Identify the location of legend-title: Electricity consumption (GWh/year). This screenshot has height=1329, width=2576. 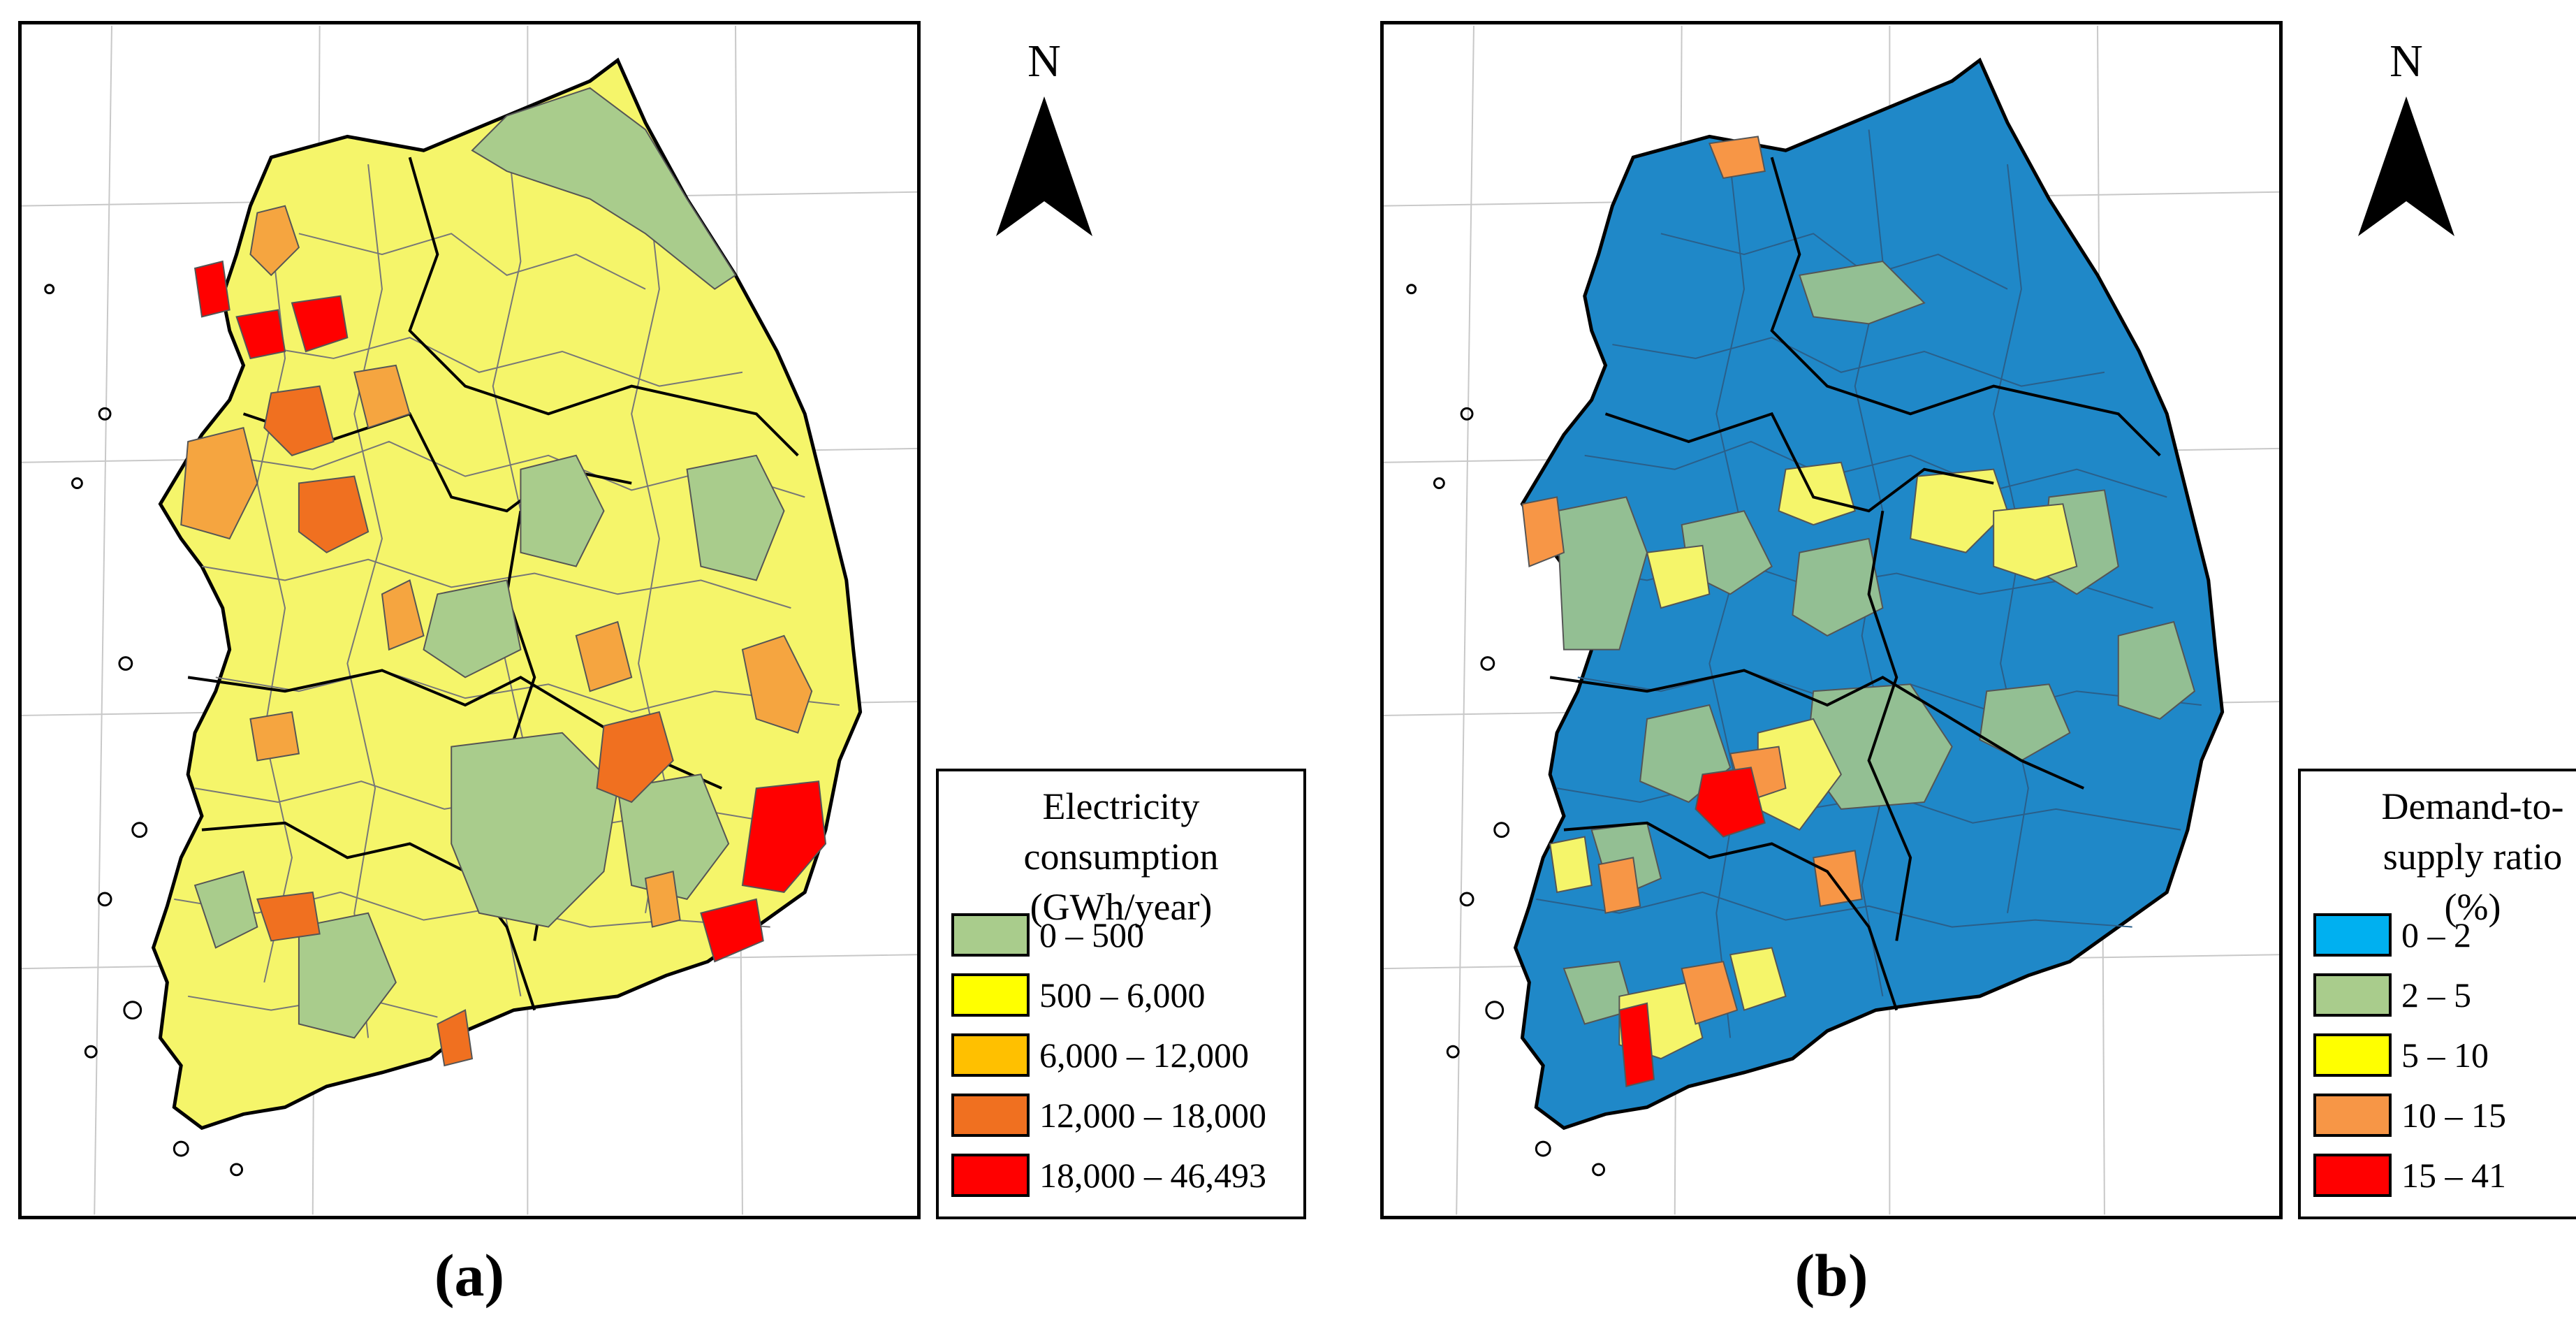
(1121, 856).